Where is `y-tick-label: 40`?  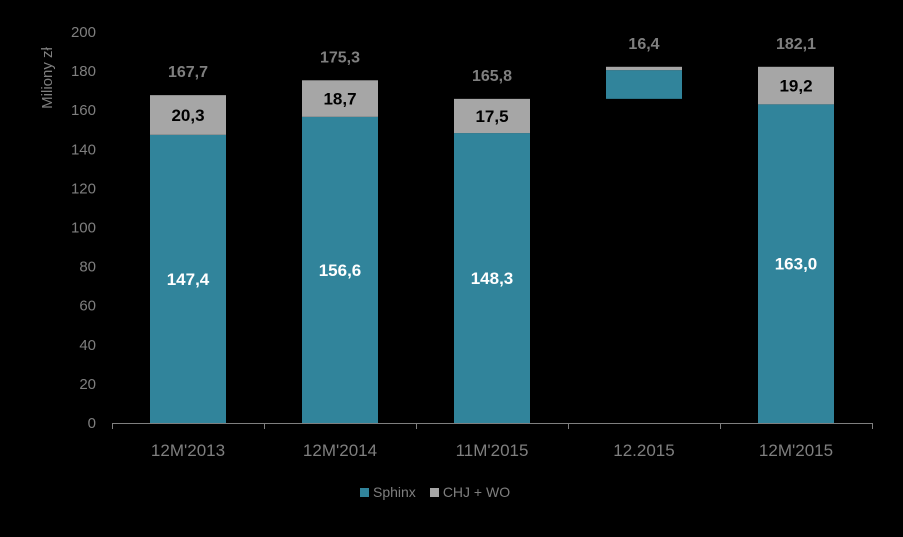
y-tick-label: 40 is located at coordinates (87, 345).